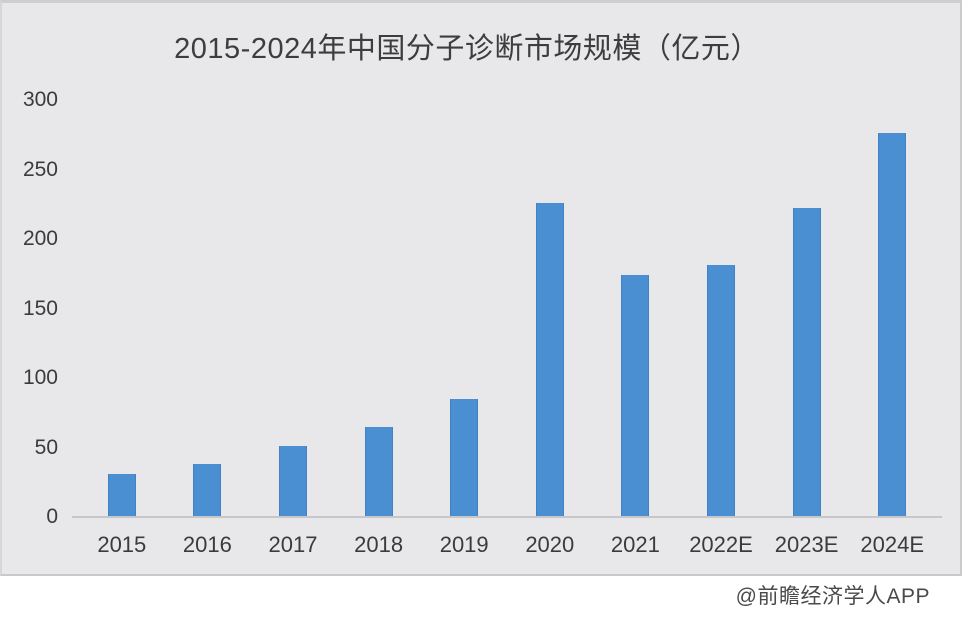 The height and width of the screenshot is (622, 962). I want to click on bar-2015, so click(121, 495).